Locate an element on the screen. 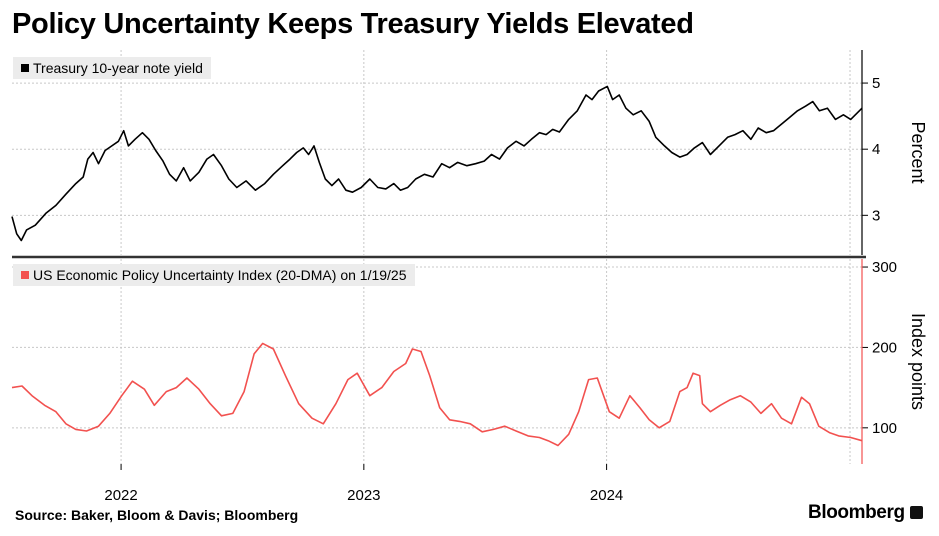 This screenshot has width=939, height=536. source-note: Source: Baker, Bloom & Davis; Bloomberg is located at coordinates (157, 515).